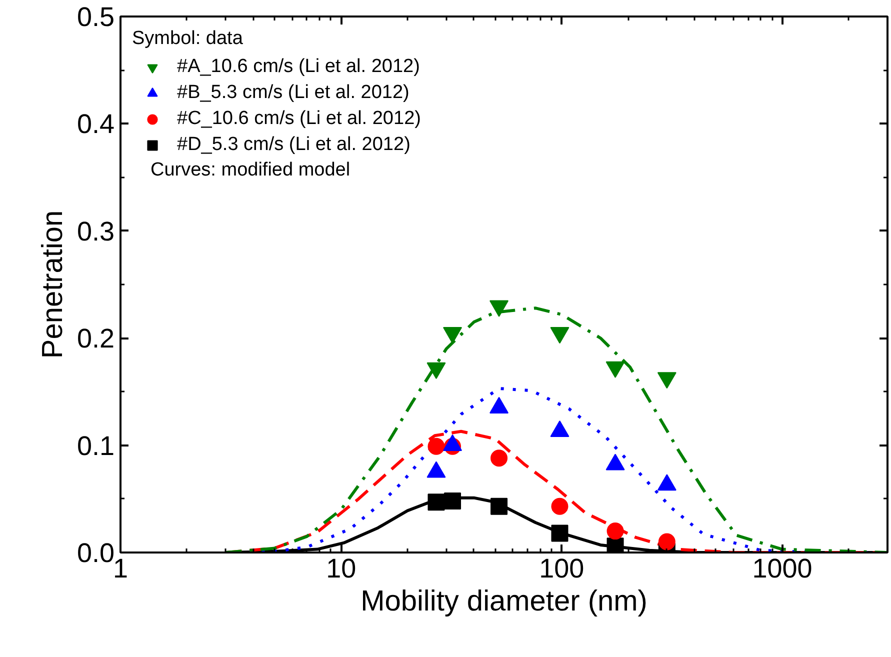  What do you see at coordinates (298, 67) in the screenshot?
I see `legend-label: #A_10.6 cm/s (Li et al. 2012)` at bounding box center [298, 67].